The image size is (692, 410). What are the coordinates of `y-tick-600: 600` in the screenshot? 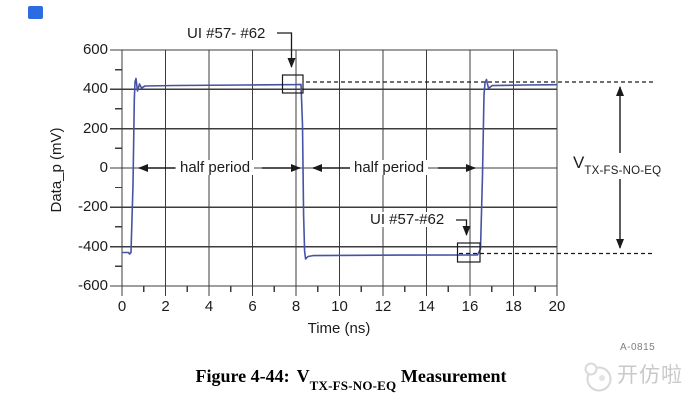 It's located at (95, 49).